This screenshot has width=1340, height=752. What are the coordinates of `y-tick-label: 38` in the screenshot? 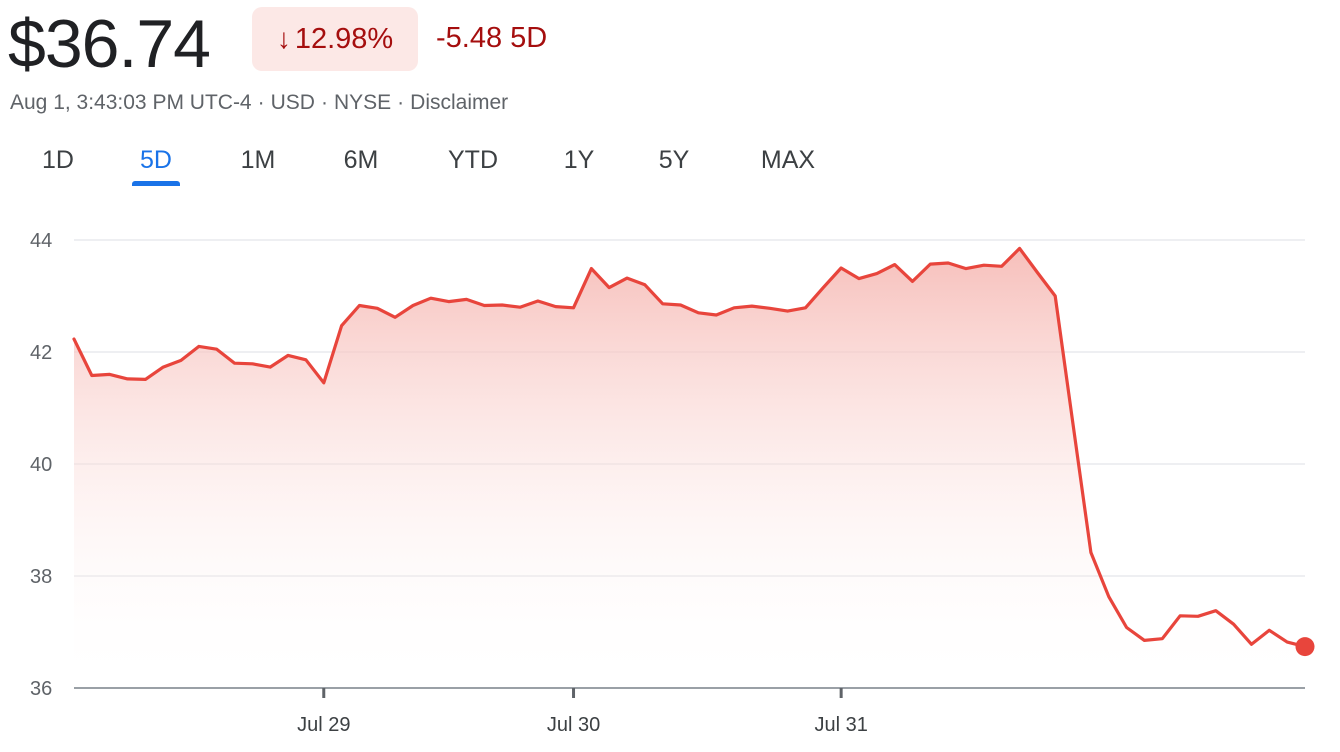 It's located at (41, 577).